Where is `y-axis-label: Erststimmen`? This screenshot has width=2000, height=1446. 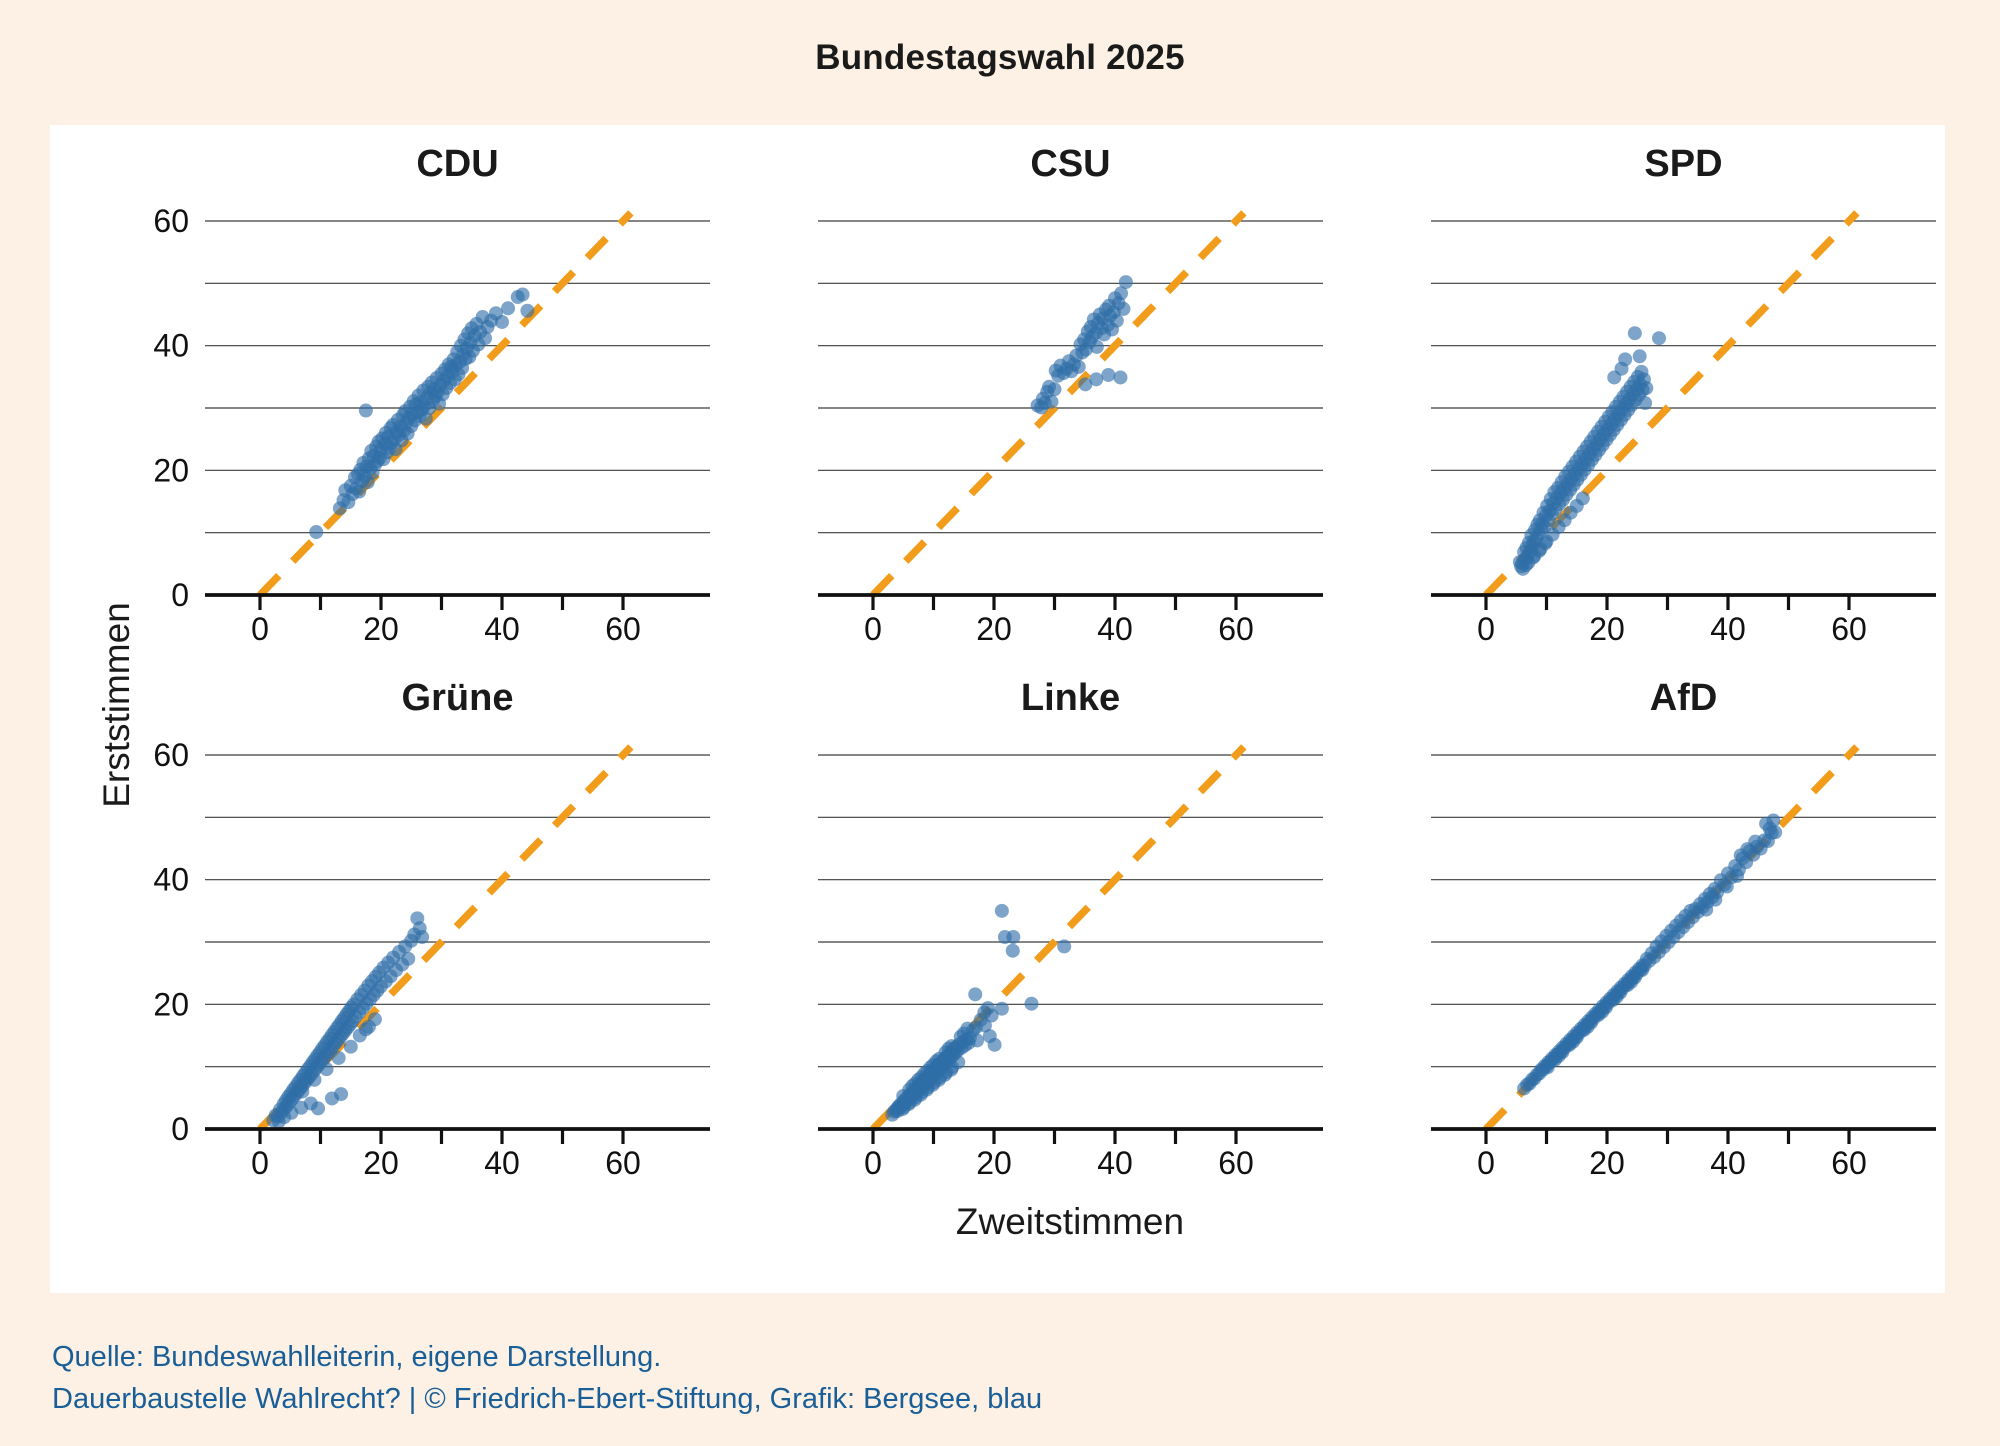 y-axis-label: Erststimmen is located at coordinates (116, 705).